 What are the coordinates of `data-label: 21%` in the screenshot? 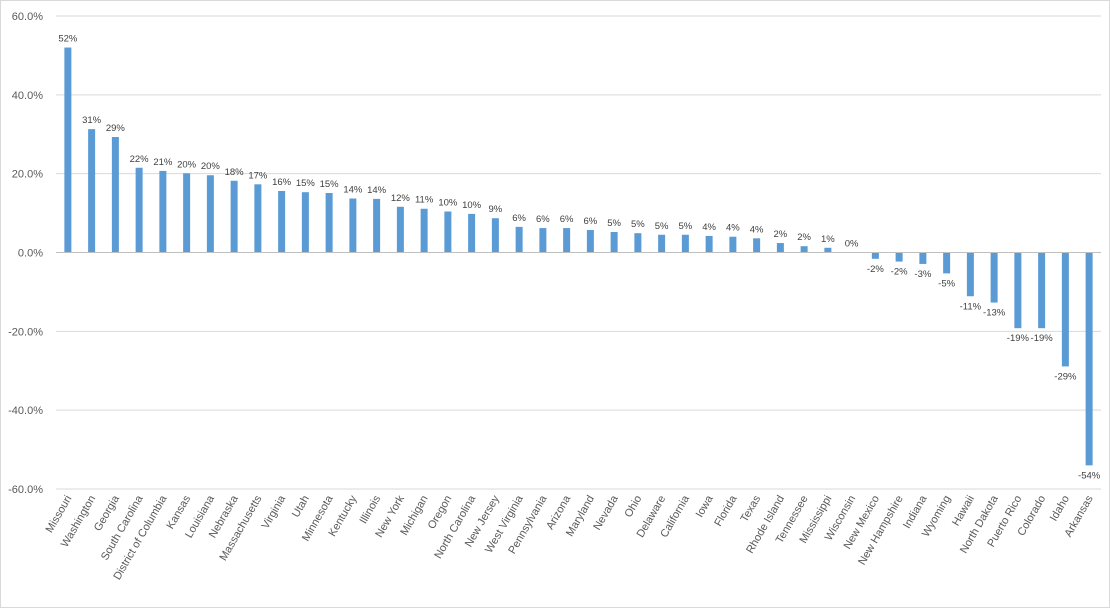 It's located at (163, 162).